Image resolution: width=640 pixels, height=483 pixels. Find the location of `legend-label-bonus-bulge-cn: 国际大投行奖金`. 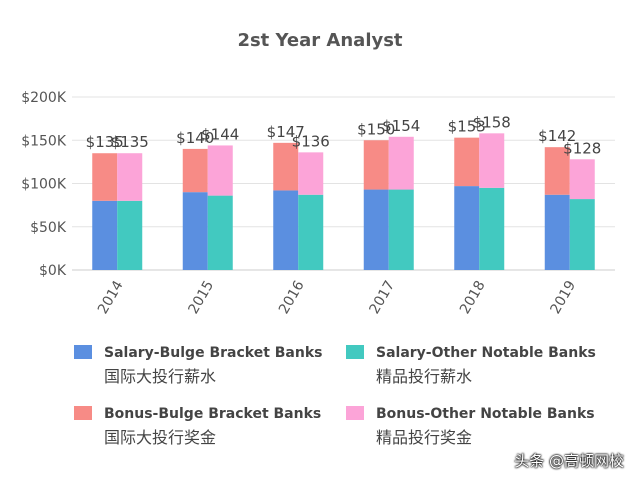

legend-label-bonus-bulge-cn: 国际大投行奖金 is located at coordinates (160, 437).